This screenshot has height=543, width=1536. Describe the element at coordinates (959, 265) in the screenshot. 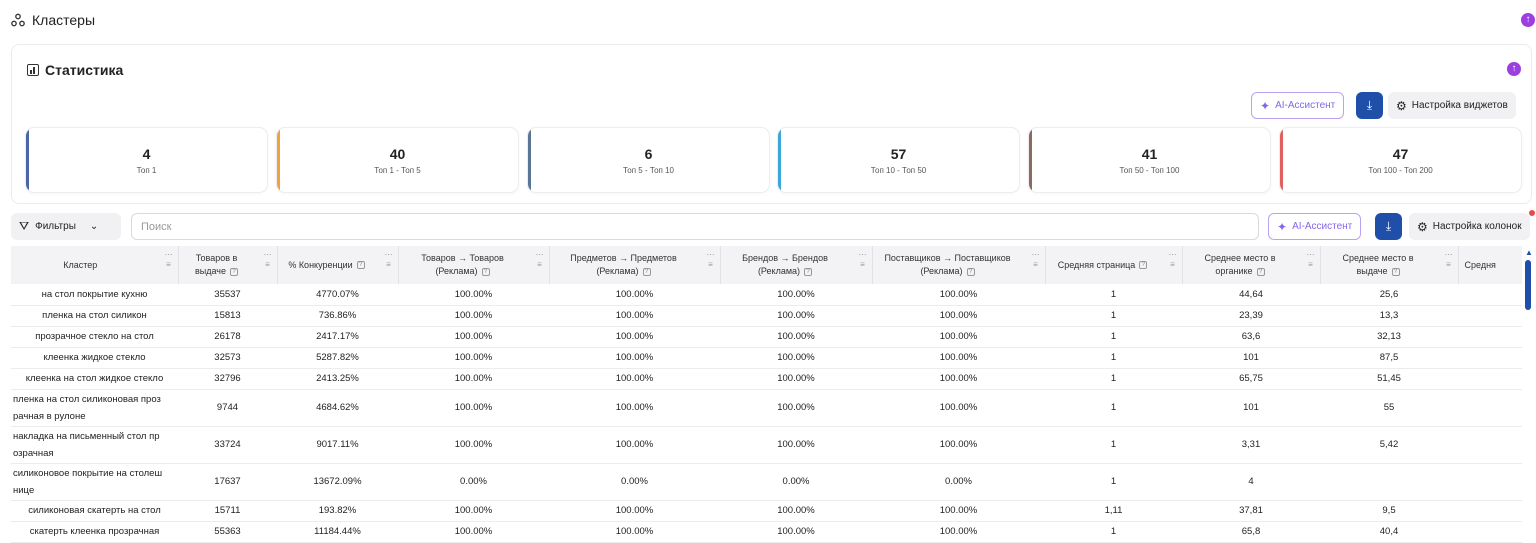

I see `column-header: Поставщиков → Поставщиков (Реклама)? ⋯ ≡` at that location.